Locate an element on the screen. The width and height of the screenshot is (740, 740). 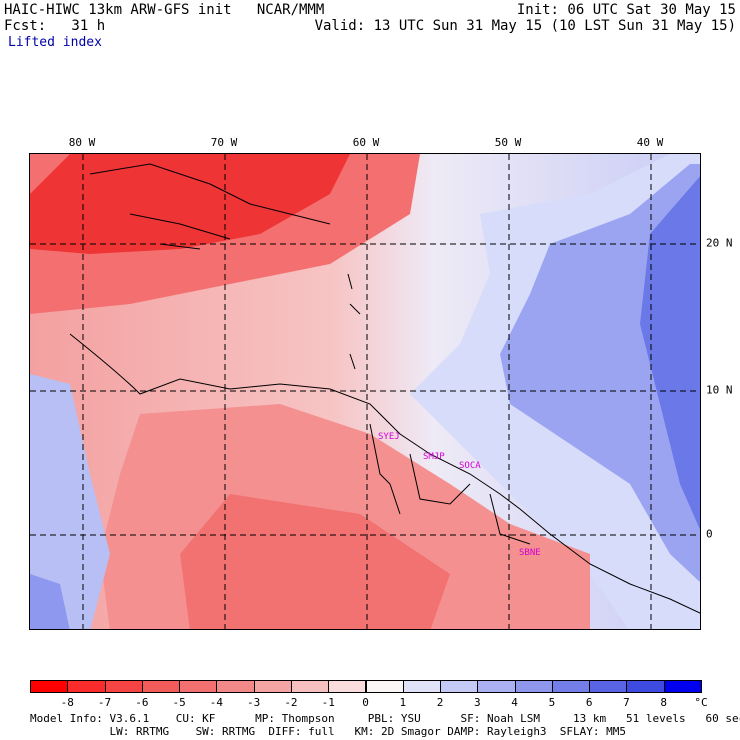
colorbar-tick-label: 5 is located at coordinates (552, 702).